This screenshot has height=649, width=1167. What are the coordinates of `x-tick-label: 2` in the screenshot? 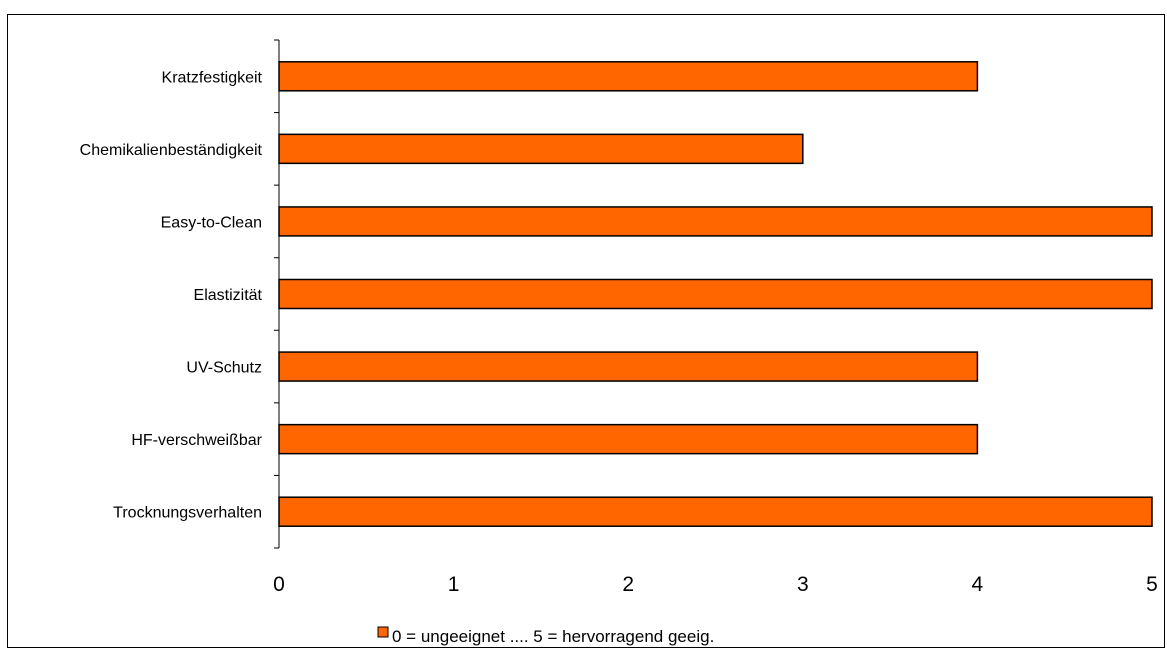 It's located at (628, 584).